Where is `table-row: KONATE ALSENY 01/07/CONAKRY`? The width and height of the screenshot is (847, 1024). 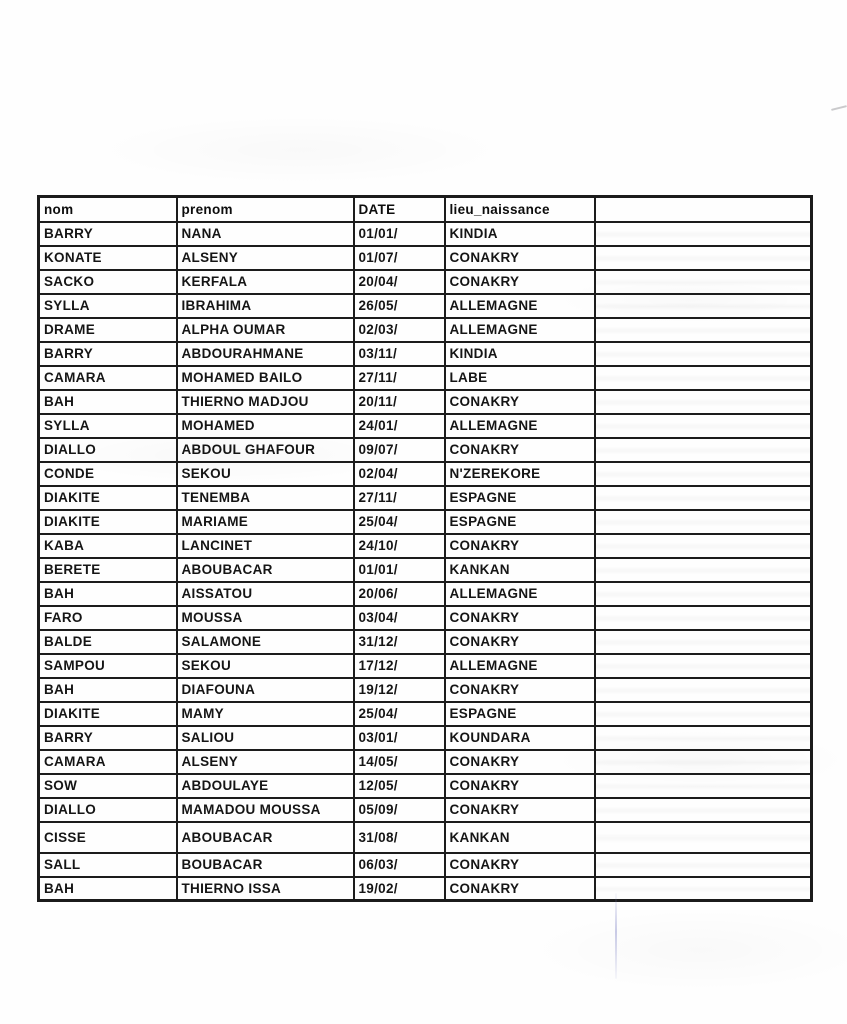 table-row: KONATE ALSENY 01/07/CONAKRY is located at coordinates (425, 257).